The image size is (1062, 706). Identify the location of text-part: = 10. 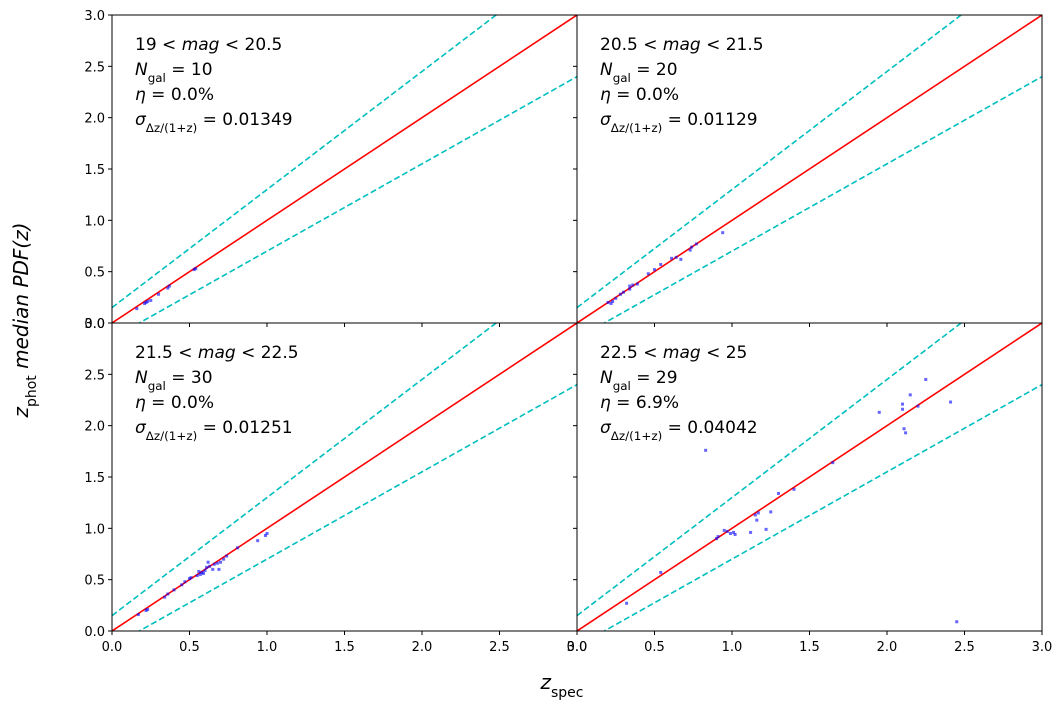
(189, 70).